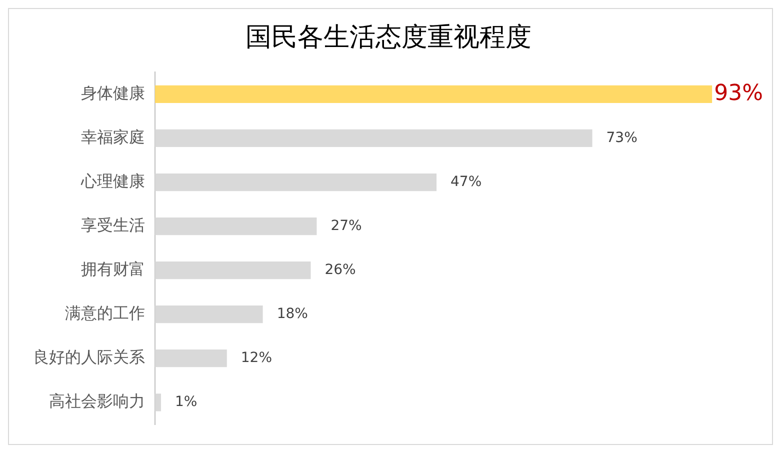 This screenshot has height=453, width=781. Describe the element at coordinates (738, 93) in the screenshot. I see `data-label: 93%` at that location.